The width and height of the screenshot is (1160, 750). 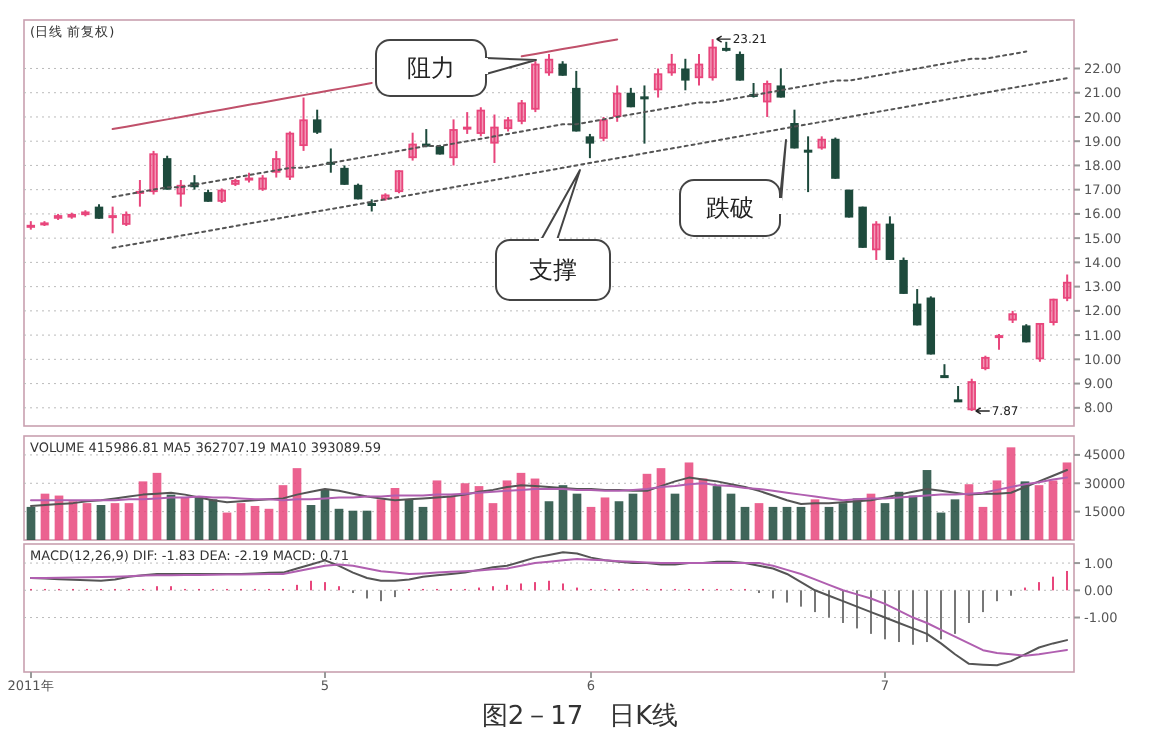 I want to click on annotation: 跌破, so click(x=730, y=208).